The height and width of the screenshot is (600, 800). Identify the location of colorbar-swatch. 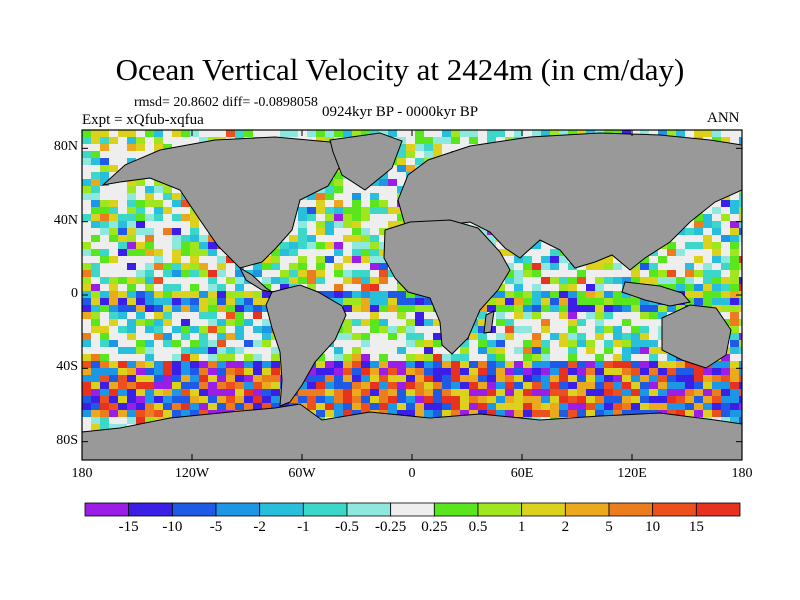
(543, 509).